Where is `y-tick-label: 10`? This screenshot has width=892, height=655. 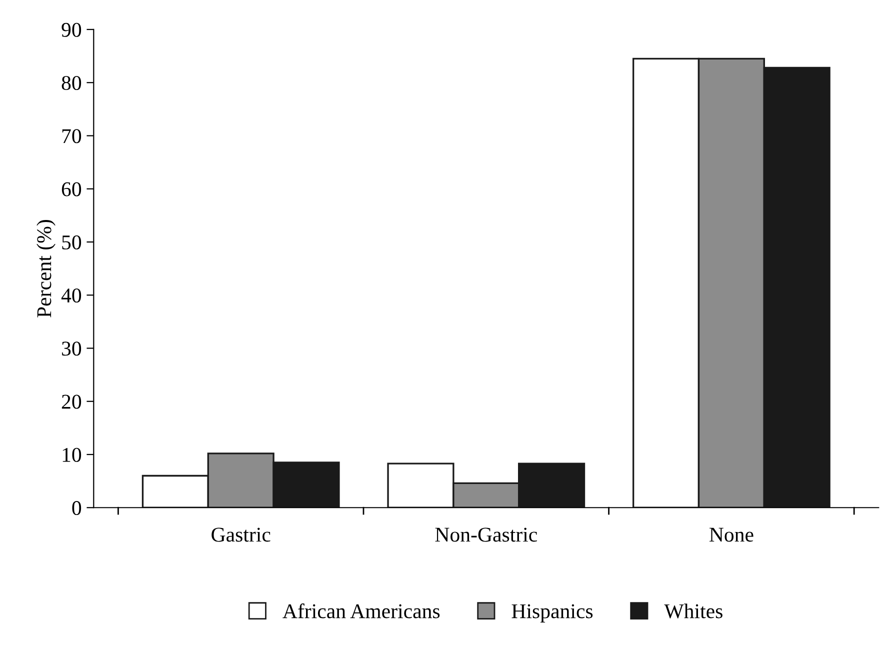 y-tick-label: 10 is located at coordinates (72, 455).